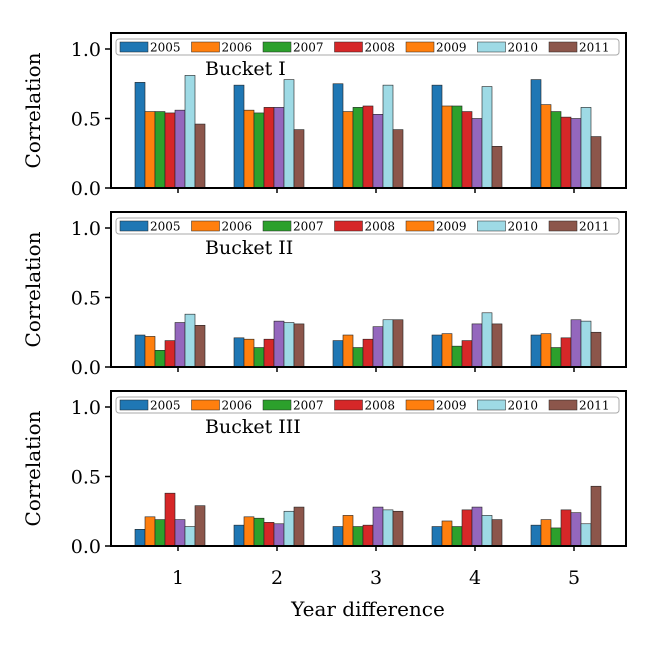 Image resolution: width=659 pixels, height=645 pixels. I want to click on x-tick-label: 4, so click(475, 578).